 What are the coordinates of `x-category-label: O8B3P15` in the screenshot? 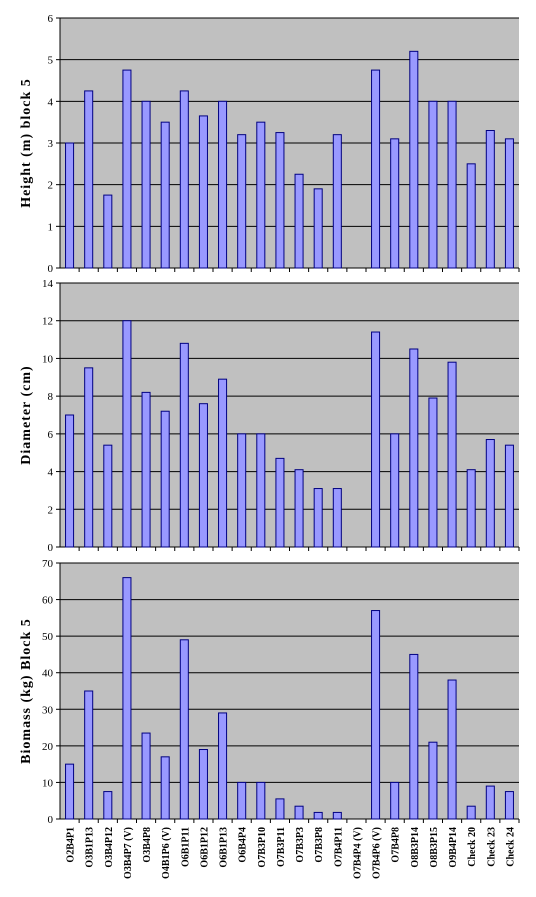 It's located at (434, 847).